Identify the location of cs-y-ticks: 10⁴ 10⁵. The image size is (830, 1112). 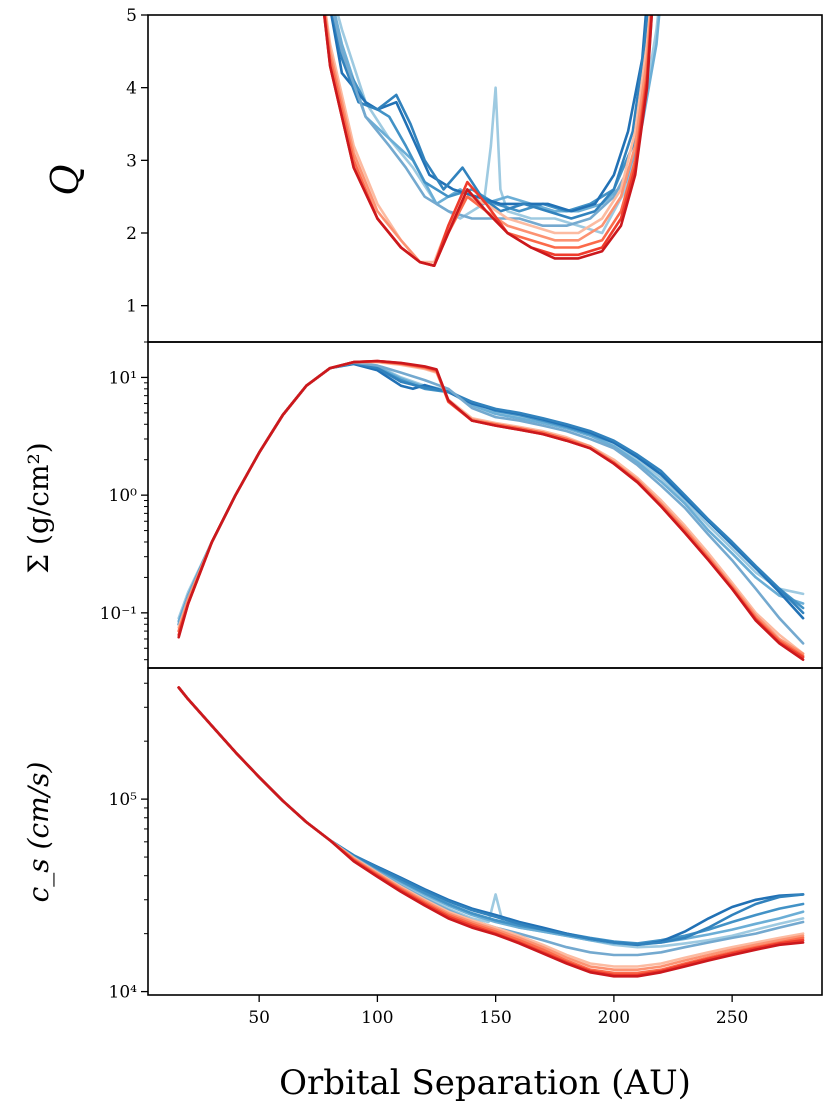
(128, 842).